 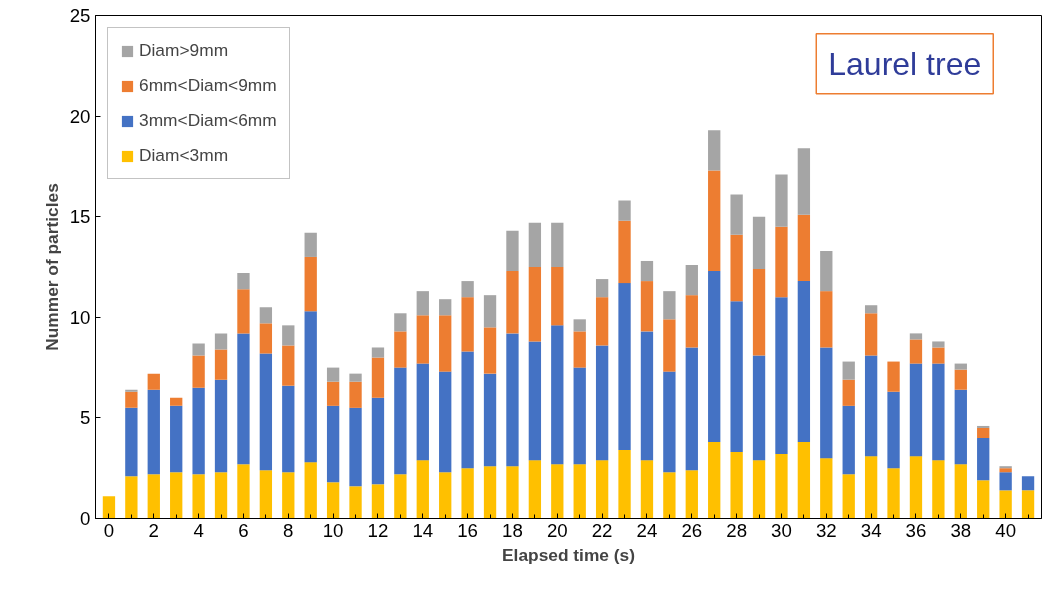 I want to click on x-tick-label: 28, so click(x=737, y=530).